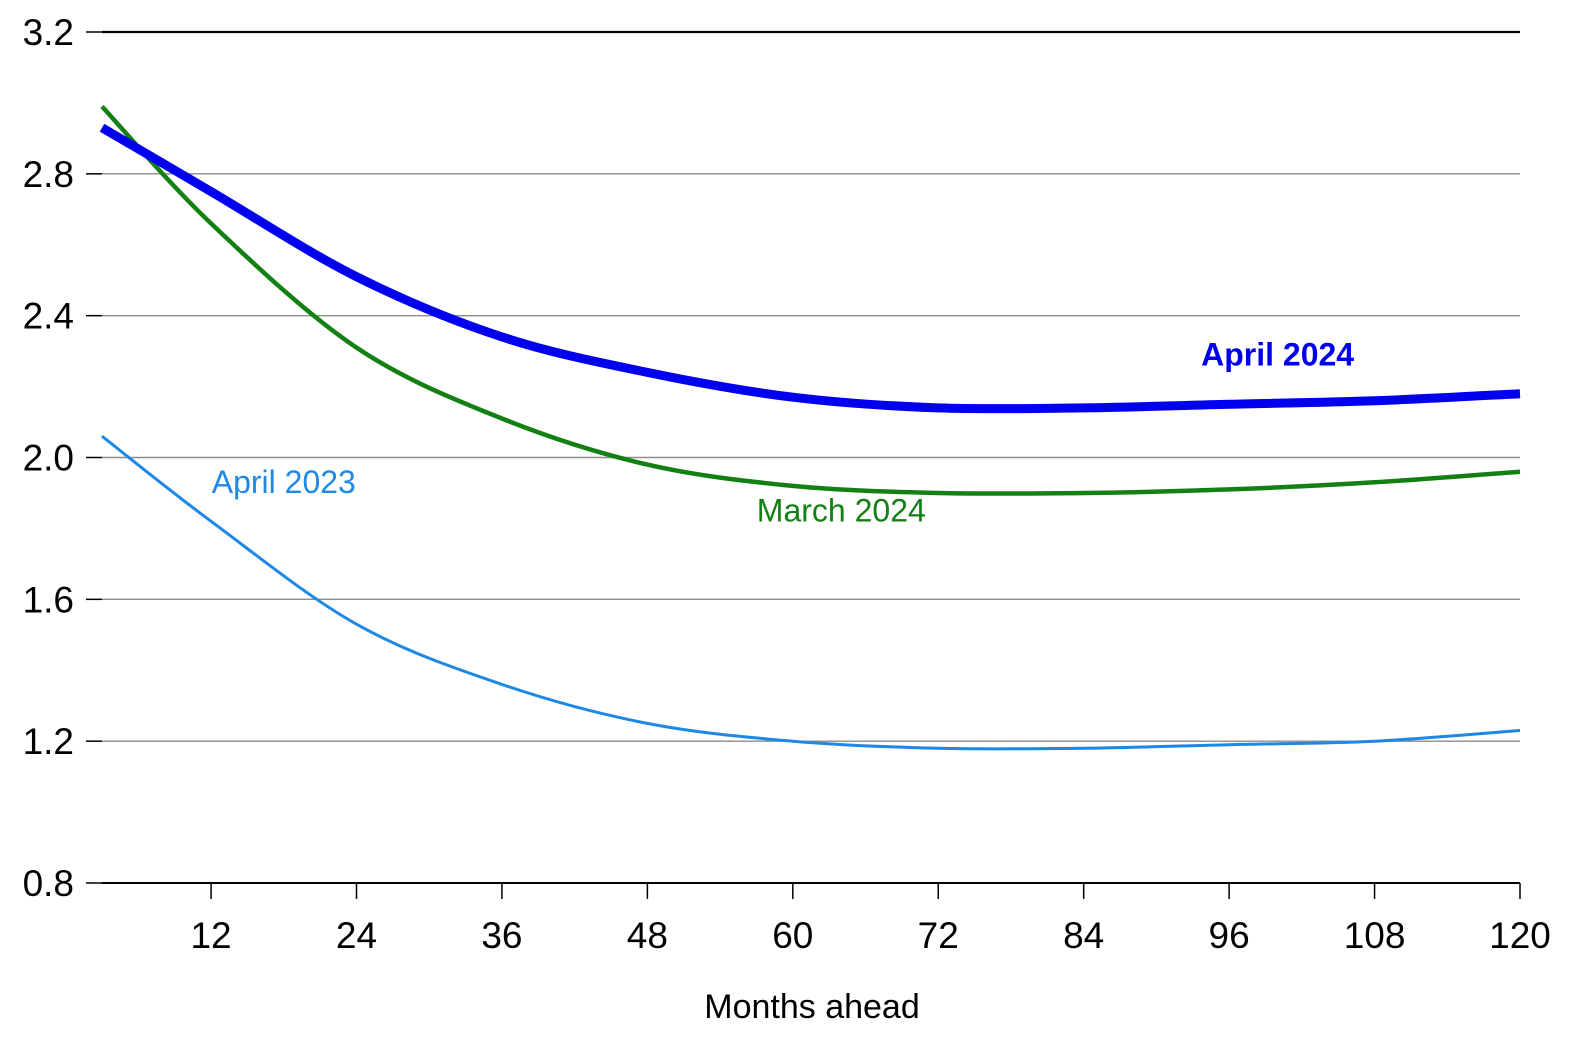 This screenshot has width=1591, height=1045. Describe the element at coordinates (841, 510) in the screenshot. I see `series-label-march-2024: March 2024` at that location.